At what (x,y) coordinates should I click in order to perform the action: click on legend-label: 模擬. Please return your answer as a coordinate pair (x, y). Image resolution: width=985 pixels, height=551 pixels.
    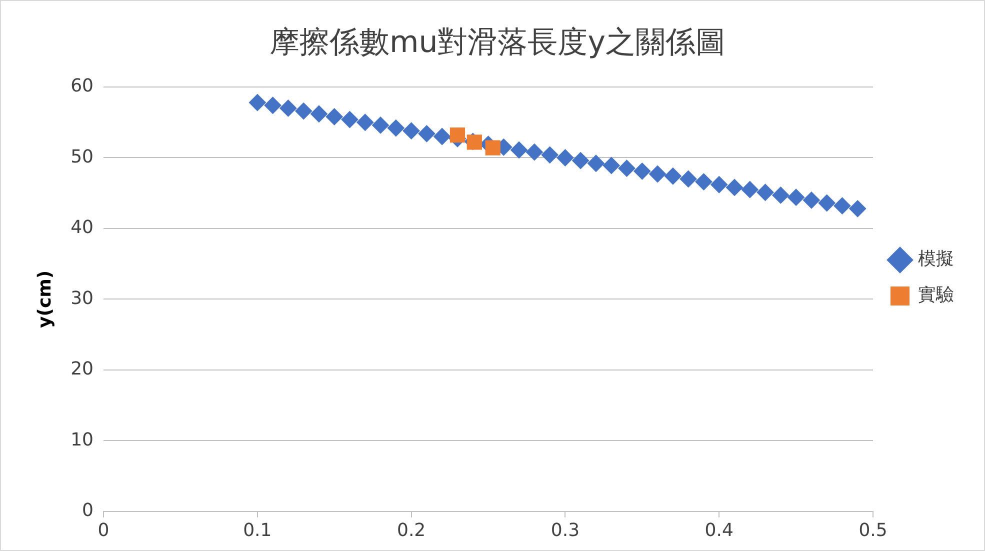
    Looking at the image, I should click on (936, 259).